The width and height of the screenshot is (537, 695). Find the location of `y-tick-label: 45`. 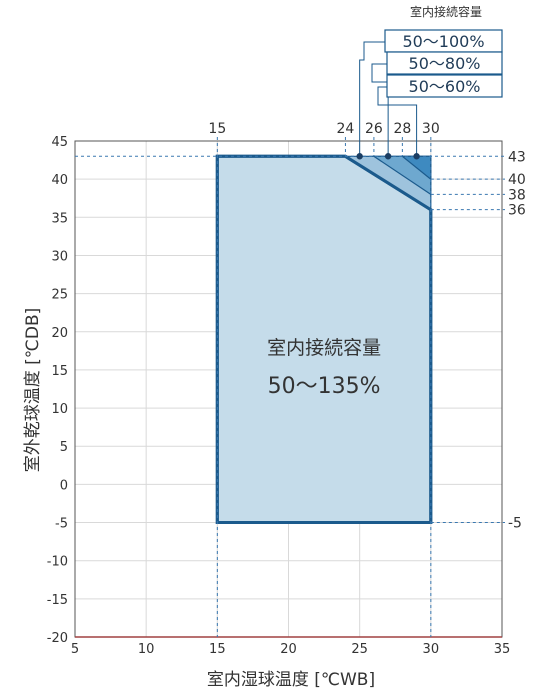

y-tick-label: 45 is located at coordinates (59, 142).